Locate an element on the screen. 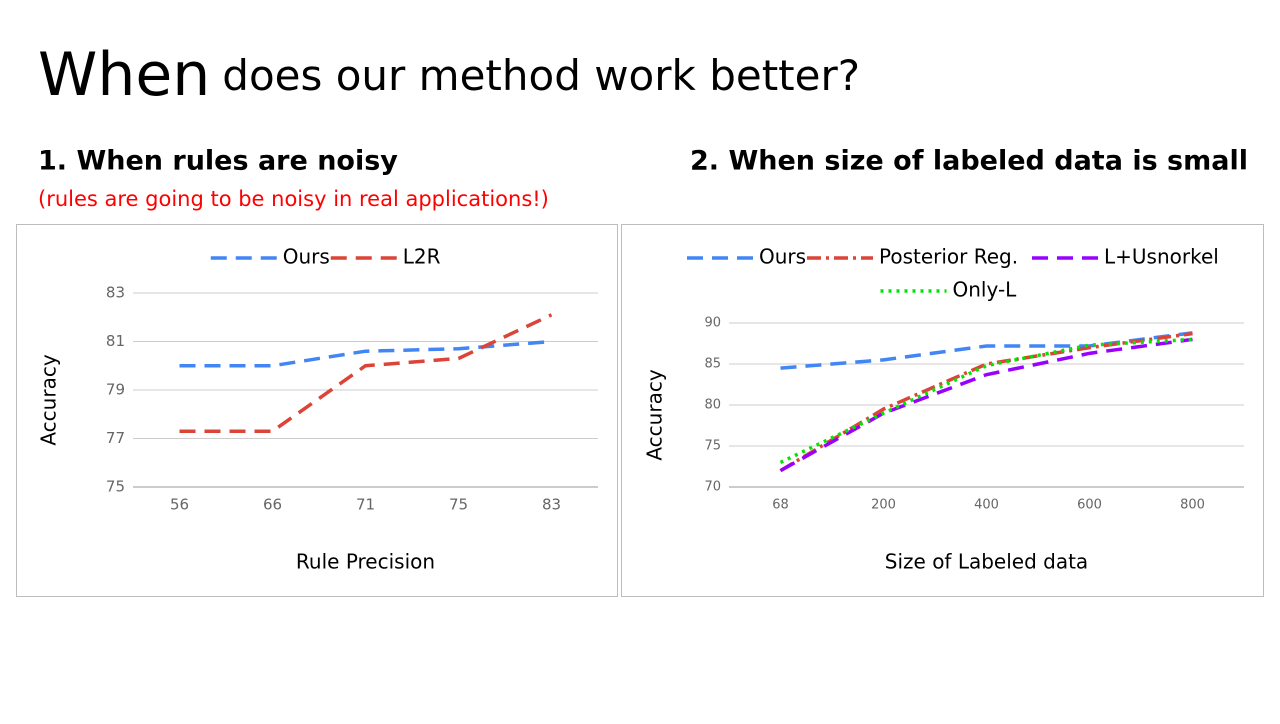 This screenshot has height=724, width=1280. title-main: When is located at coordinates (124, 75).